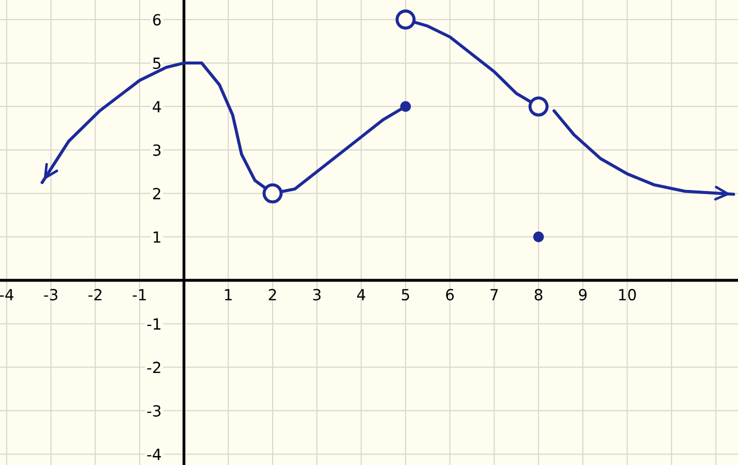 The width and height of the screenshot is (738, 465). What do you see at coordinates (361, 294) in the screenshot?
I see `x-tick-label: 4` at bounding box center [361, 294].